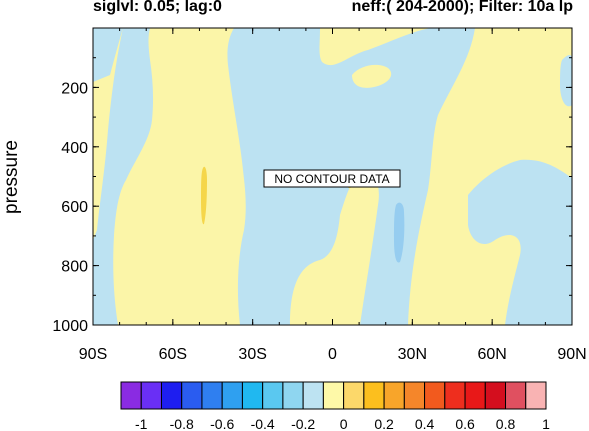  I want to click on y-tick-label: 400, so click(74, 148).